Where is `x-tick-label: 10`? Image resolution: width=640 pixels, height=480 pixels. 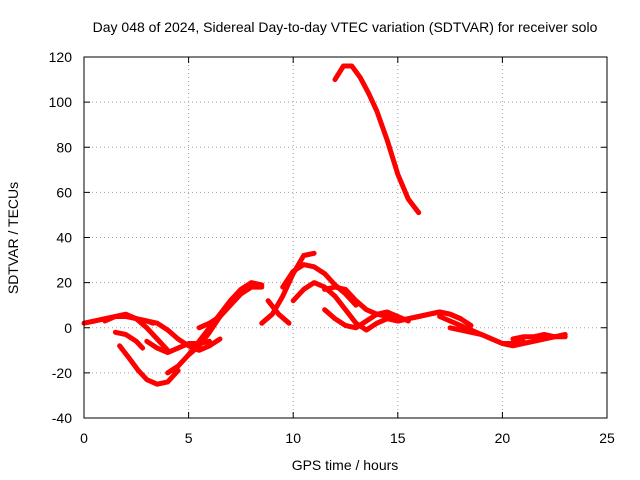
x-tick-label: 10 is located at coordinates (293, 438).